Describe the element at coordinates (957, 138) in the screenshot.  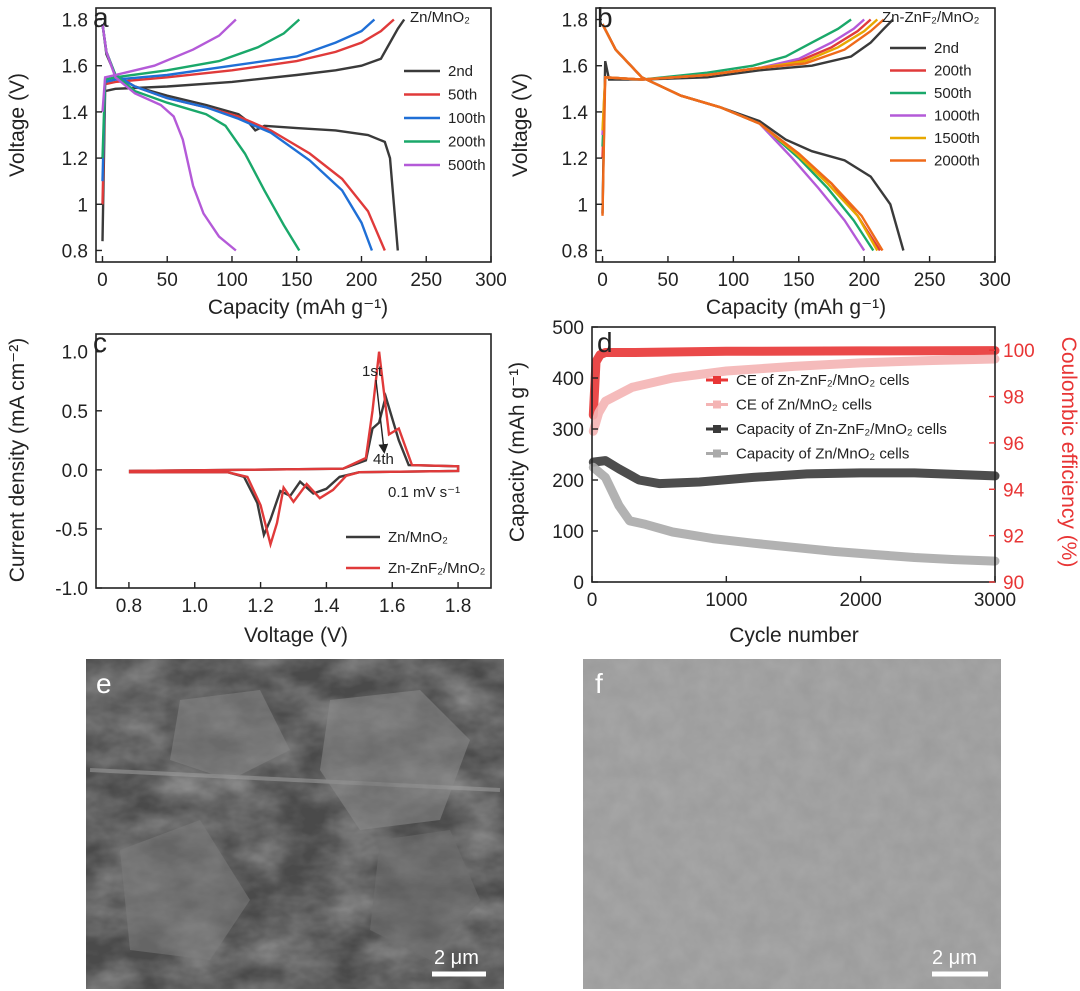
I see `legend-label: 1500th` at that location.